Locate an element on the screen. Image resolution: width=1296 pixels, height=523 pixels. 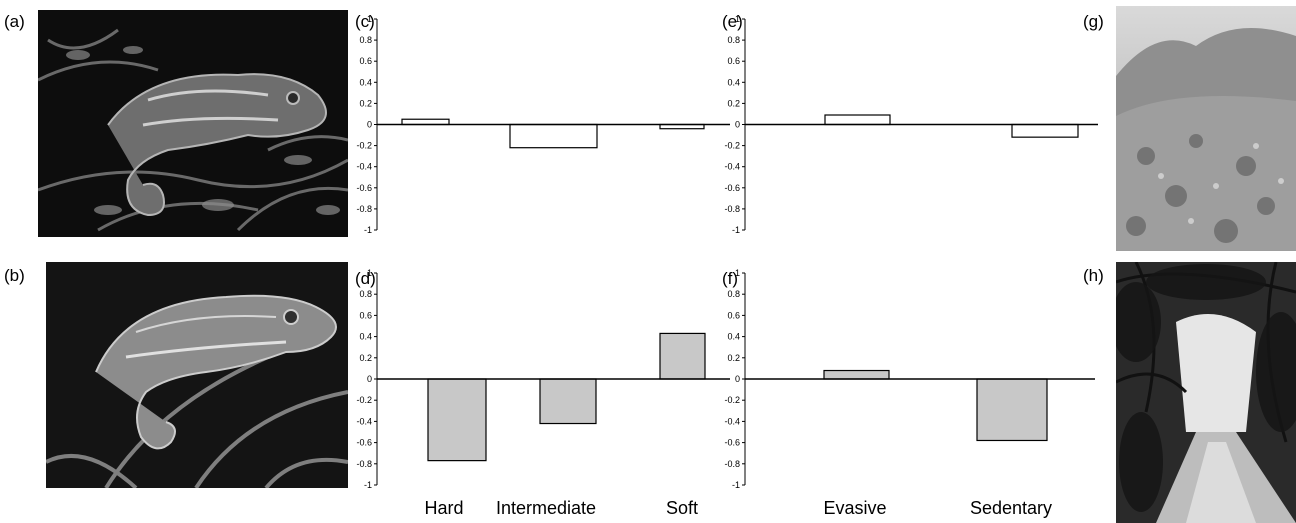
forest-stream-image is located at coordinates (1206, 392).